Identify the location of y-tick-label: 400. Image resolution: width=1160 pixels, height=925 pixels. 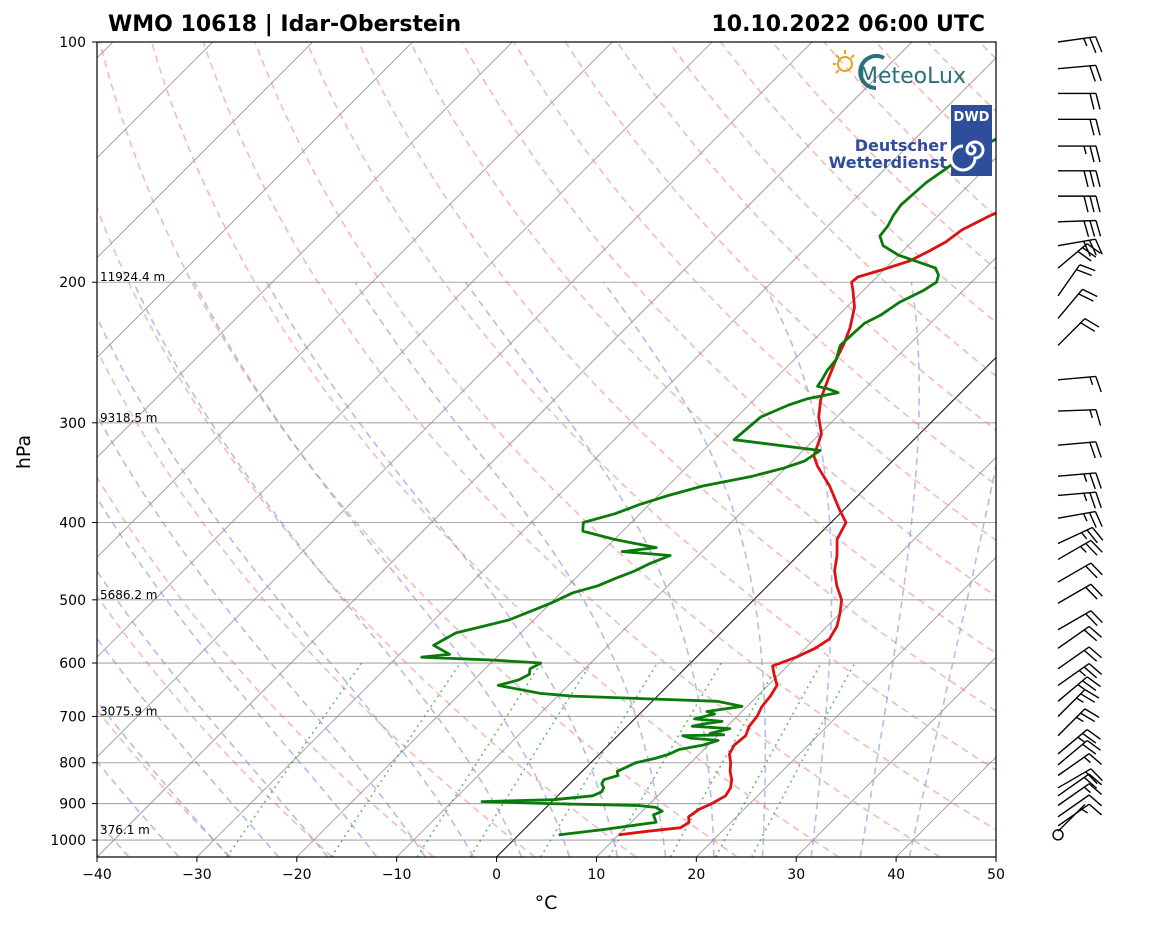
(72, 523).